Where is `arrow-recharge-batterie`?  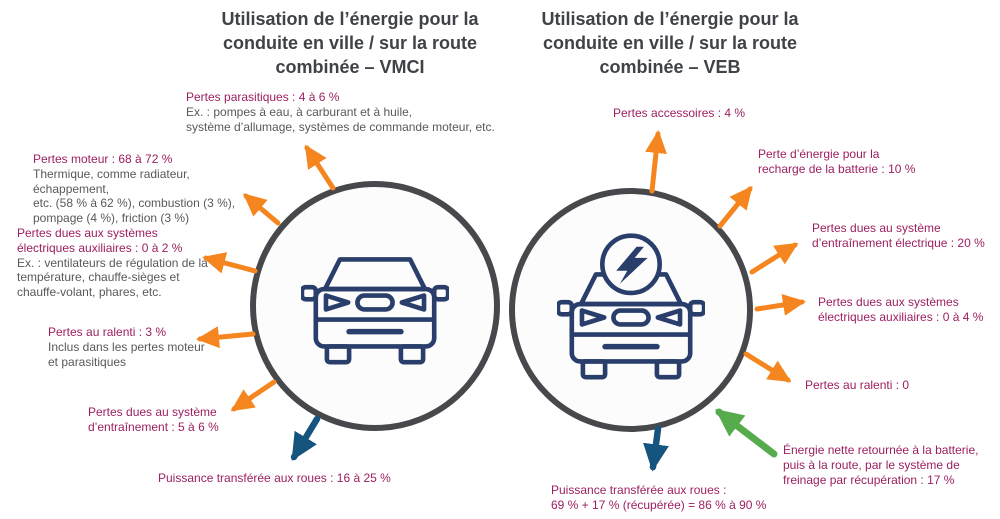
arrow-recharge-batterie is located at coordinates (735, 207).